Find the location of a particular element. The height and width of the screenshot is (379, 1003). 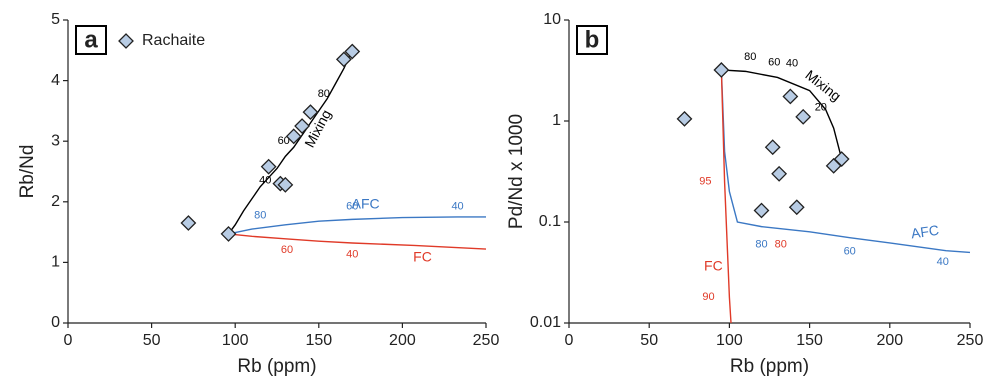

curve-point-label: 90 is located at coordinates (708, 297).